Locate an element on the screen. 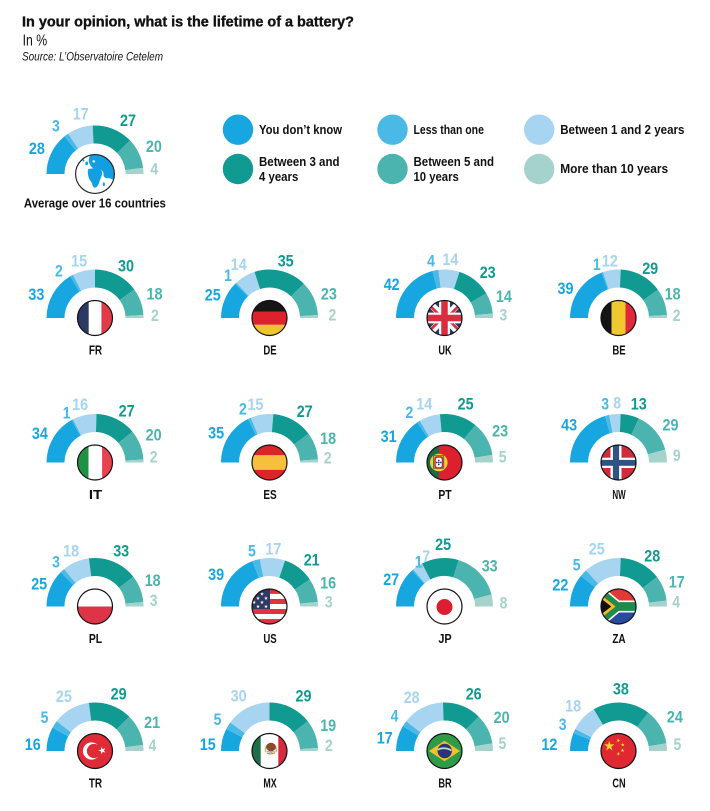 The image size is (710, 811). svg-text: 4 years is located at coordinates (278, 176).